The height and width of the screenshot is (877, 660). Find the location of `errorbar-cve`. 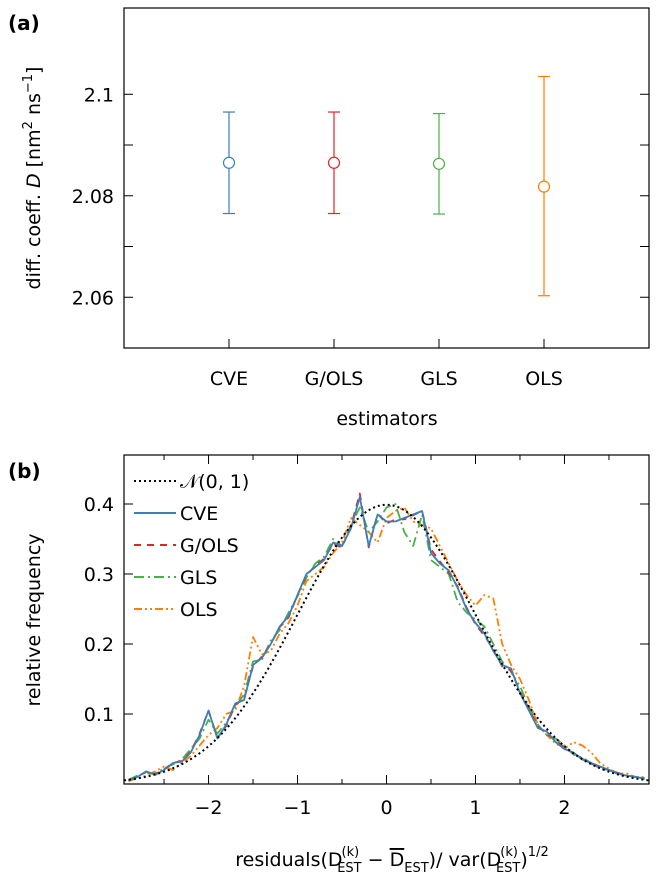

errorbar-cve is located at coordinates (229, 163).